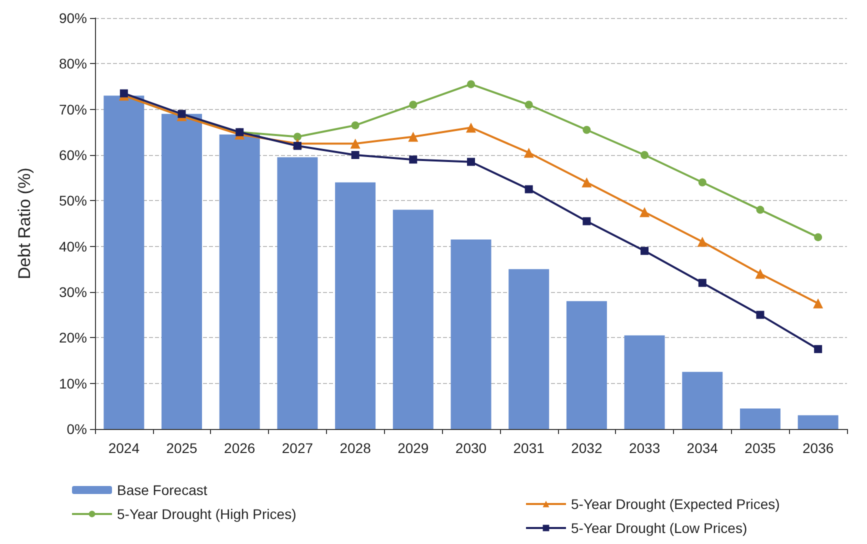 The height and width of the screenshot is (544, 867). I want to click on y-axis-title: Debt Ratio (%), so click(24, 224).